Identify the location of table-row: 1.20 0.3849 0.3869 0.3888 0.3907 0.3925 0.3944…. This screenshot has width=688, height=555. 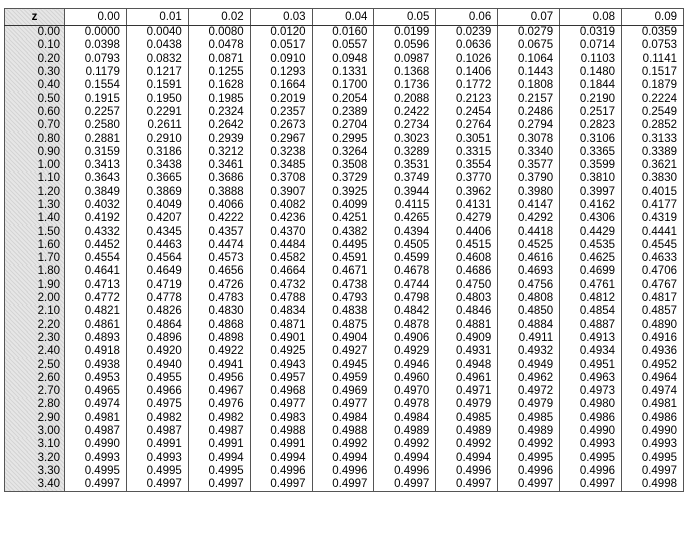
(344, 192).